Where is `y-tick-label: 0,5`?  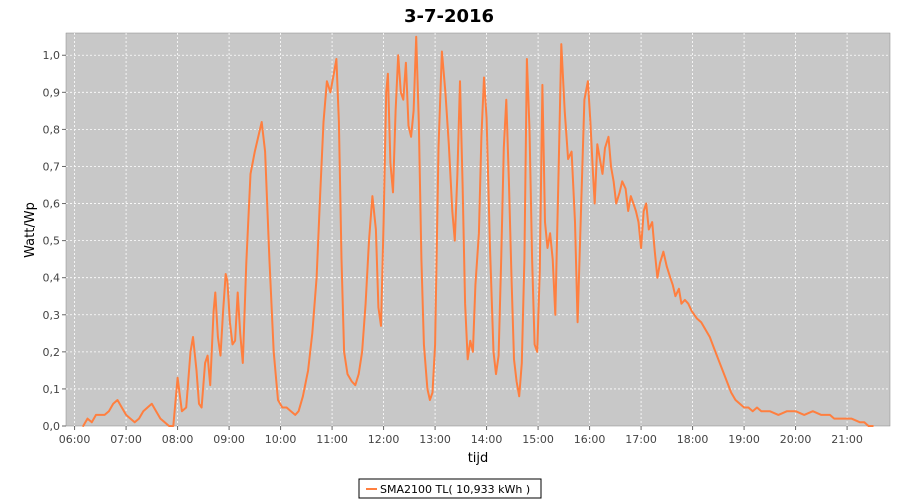 y-tick-label: 0,5 is located at coordinates (52, 241).